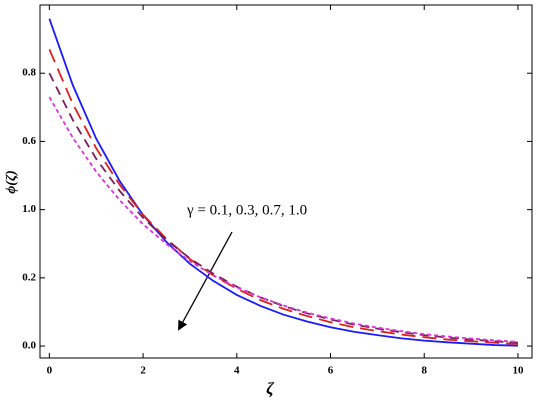  Describe the element at coordinates (518, 371) in the screenshot. I see `x-tick-label: 10` at that location.